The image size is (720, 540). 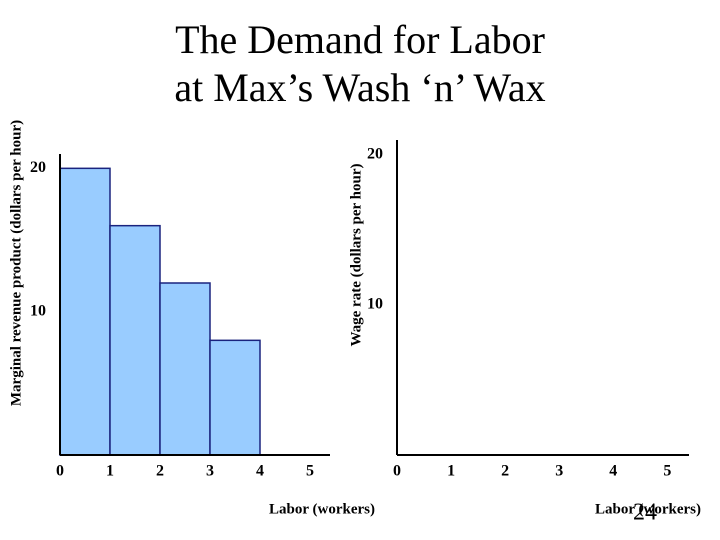 I want to click on title-line: at Max’s Wash ‘n’ Wax, so click(x=359, y=87).